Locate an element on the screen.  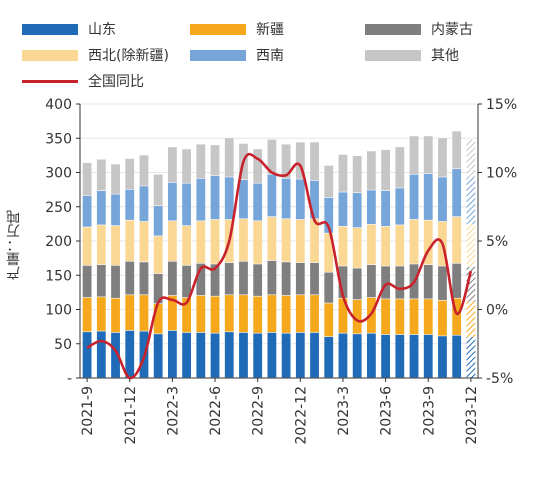
legend-item-neimenggu: 内蒙古 is located at coordinates (419, 29).